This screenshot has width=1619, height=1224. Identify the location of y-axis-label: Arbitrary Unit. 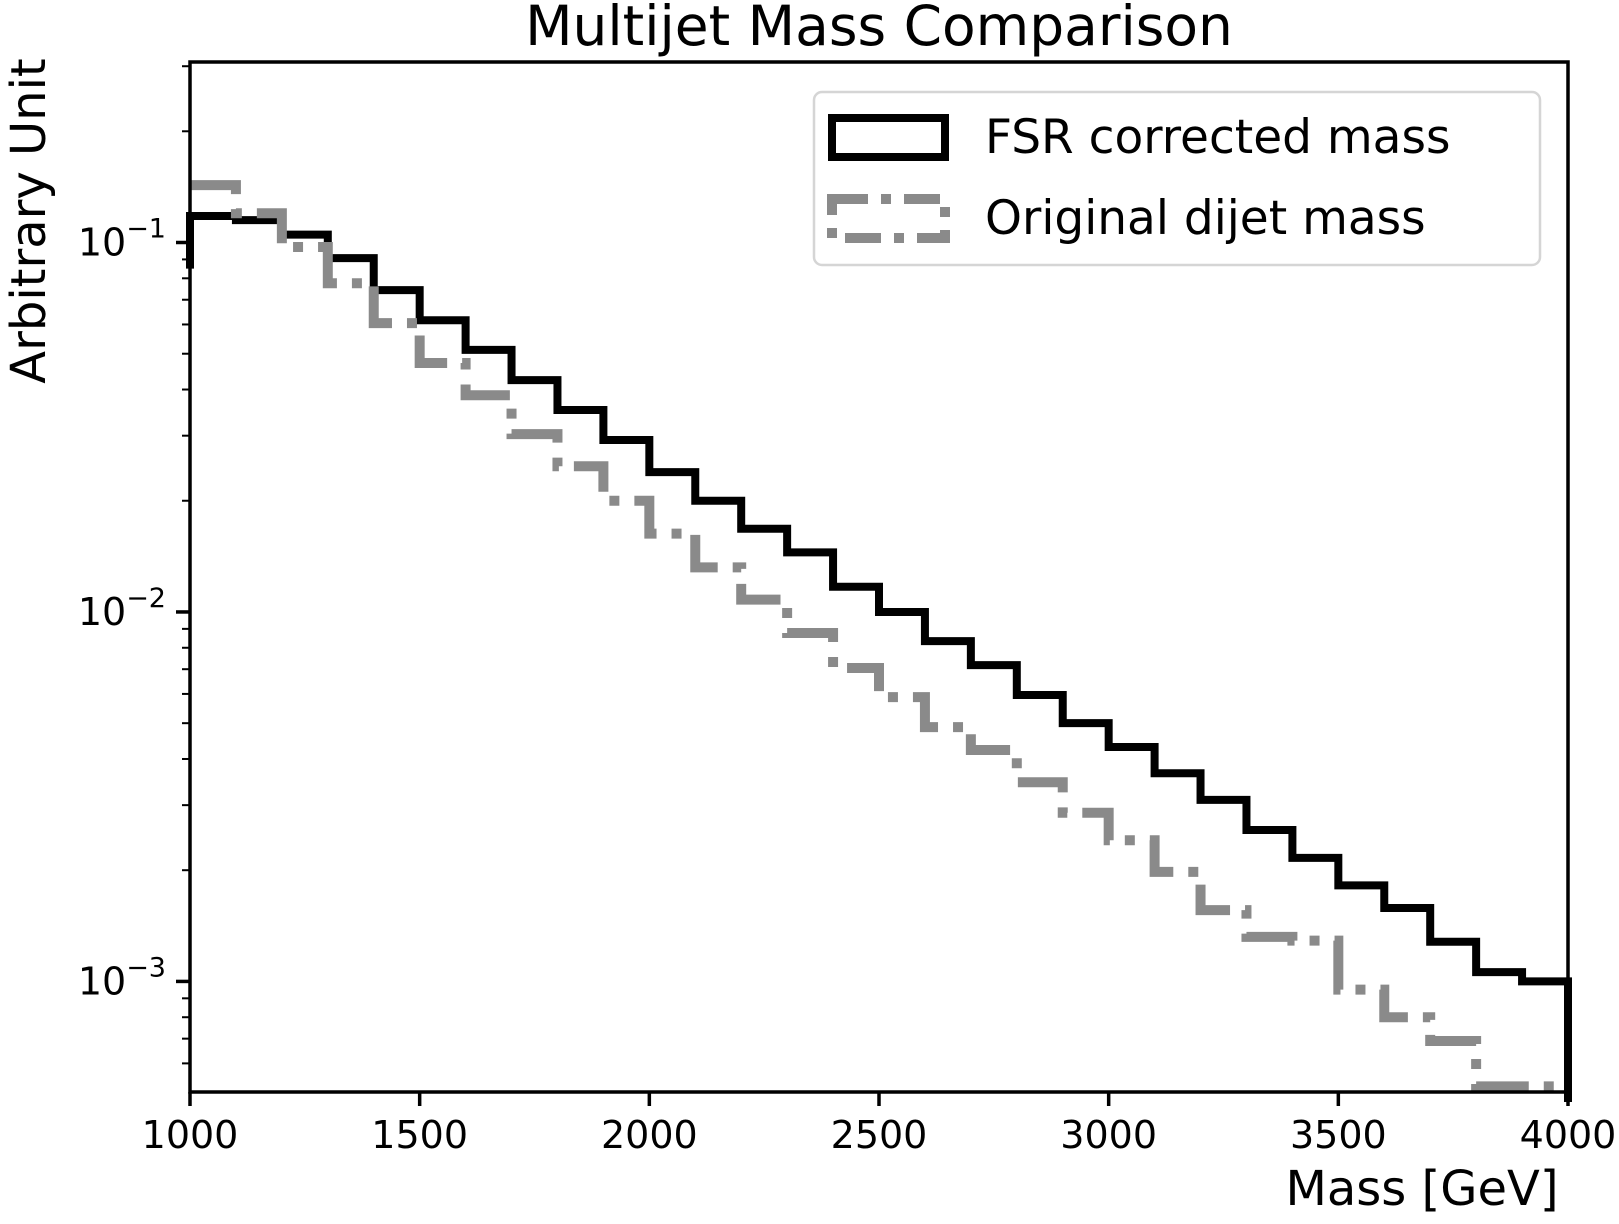
(29, 220).